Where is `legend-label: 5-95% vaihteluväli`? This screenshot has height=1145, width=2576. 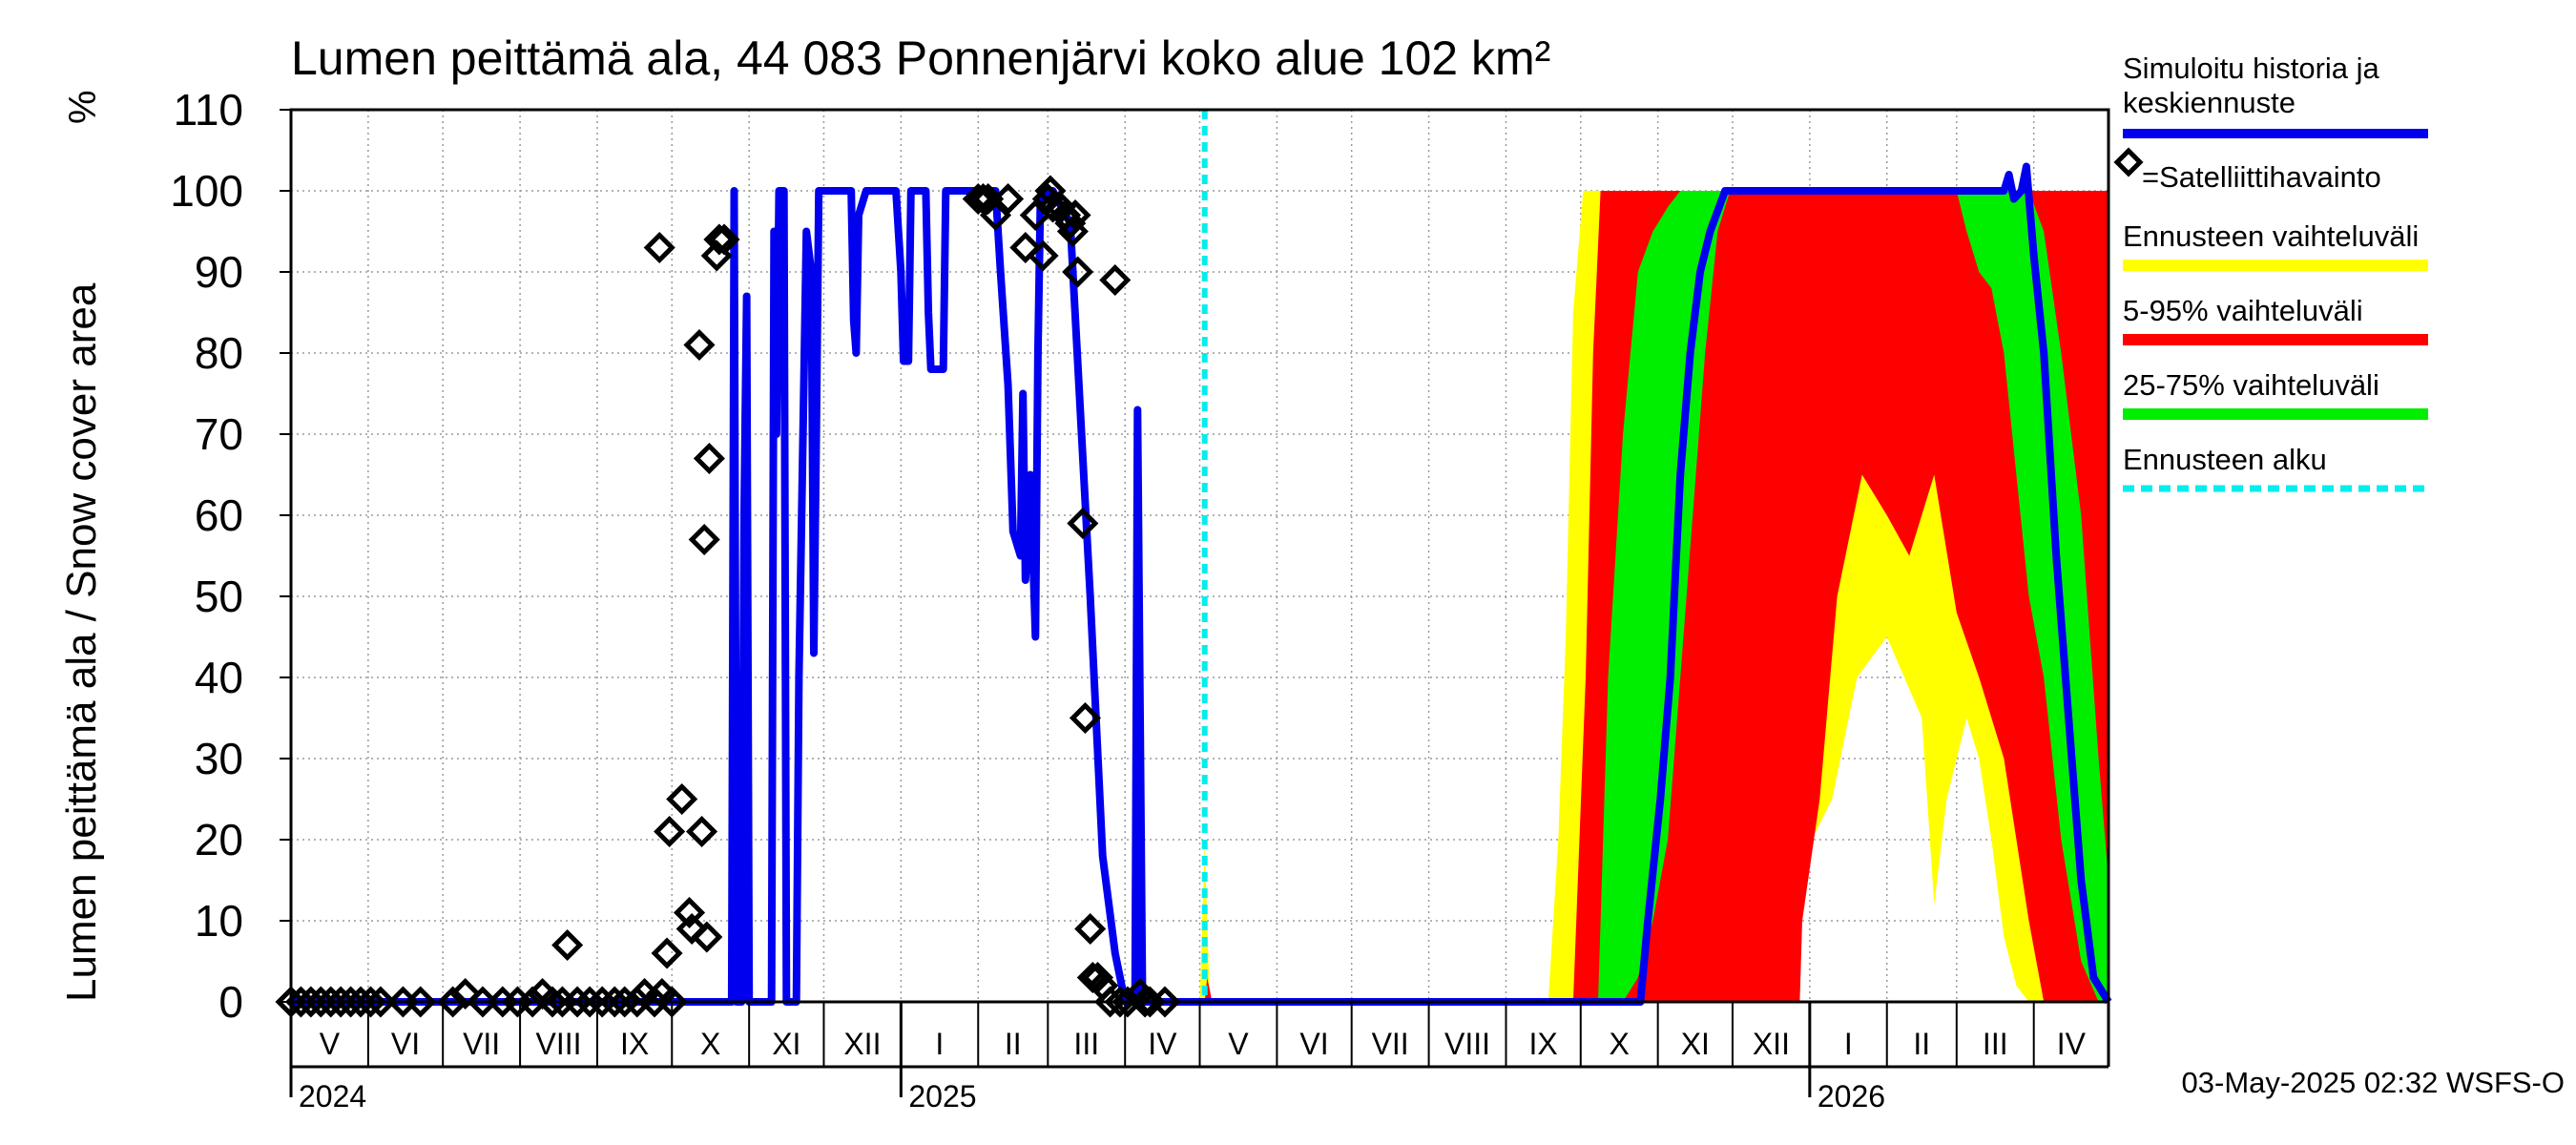
legend-label: 5-95% vaihteluväli is located at coordinates (2243, 310).